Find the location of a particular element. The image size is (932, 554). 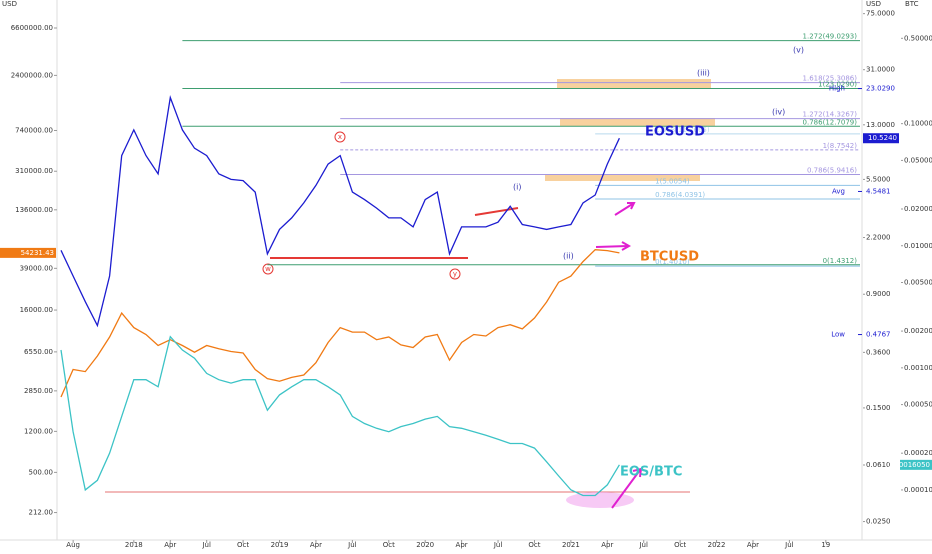

fib-label: 1.272(49.0293) is located at coordinates (830, 37).